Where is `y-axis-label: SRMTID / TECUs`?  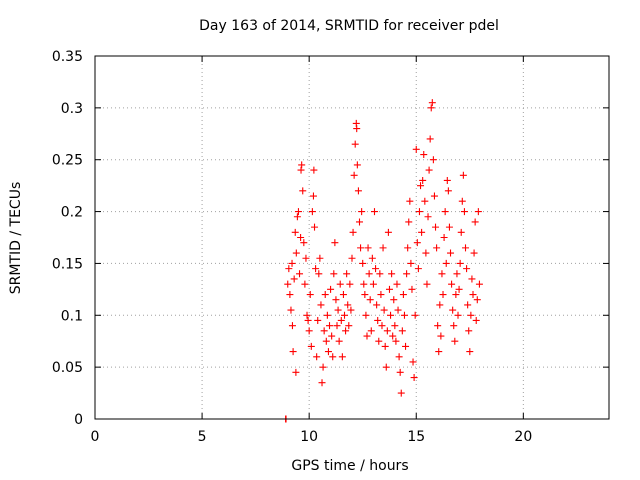
y-axis-label: SRMTID / TECUs is located at coordinates (16, 238).